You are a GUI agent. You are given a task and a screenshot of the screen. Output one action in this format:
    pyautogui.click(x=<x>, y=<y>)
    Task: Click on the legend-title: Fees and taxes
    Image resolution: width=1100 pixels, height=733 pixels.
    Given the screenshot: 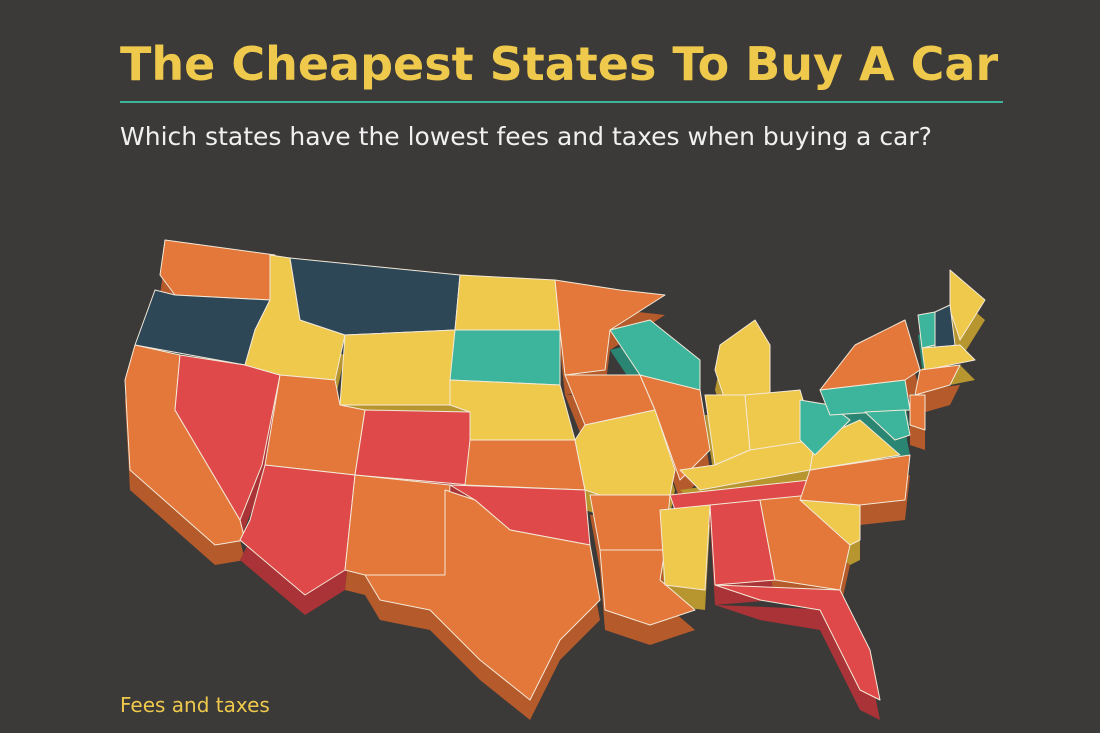 What is the action you would take?
    pyautogui.click(x=195, y=705)
    